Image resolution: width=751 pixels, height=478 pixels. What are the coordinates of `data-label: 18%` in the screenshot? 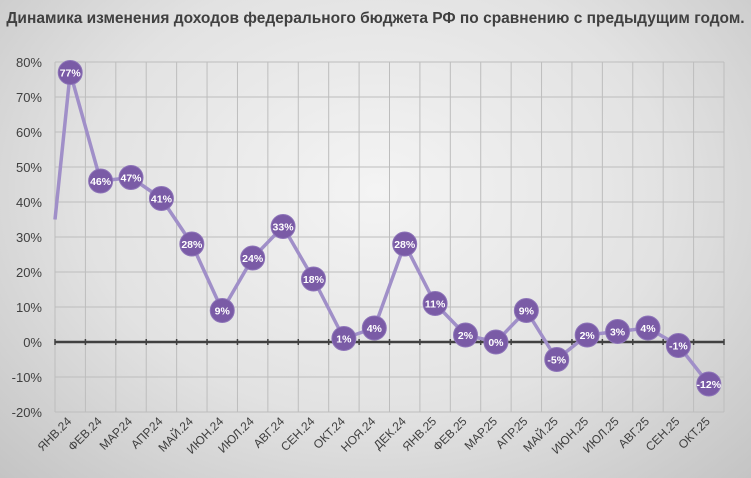 It's located at (314, 280).